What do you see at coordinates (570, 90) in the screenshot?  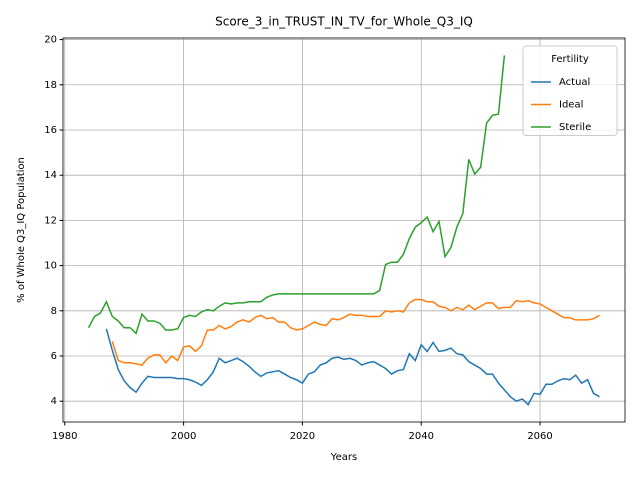 I see `legend-box` at bounding box center [570, 90].